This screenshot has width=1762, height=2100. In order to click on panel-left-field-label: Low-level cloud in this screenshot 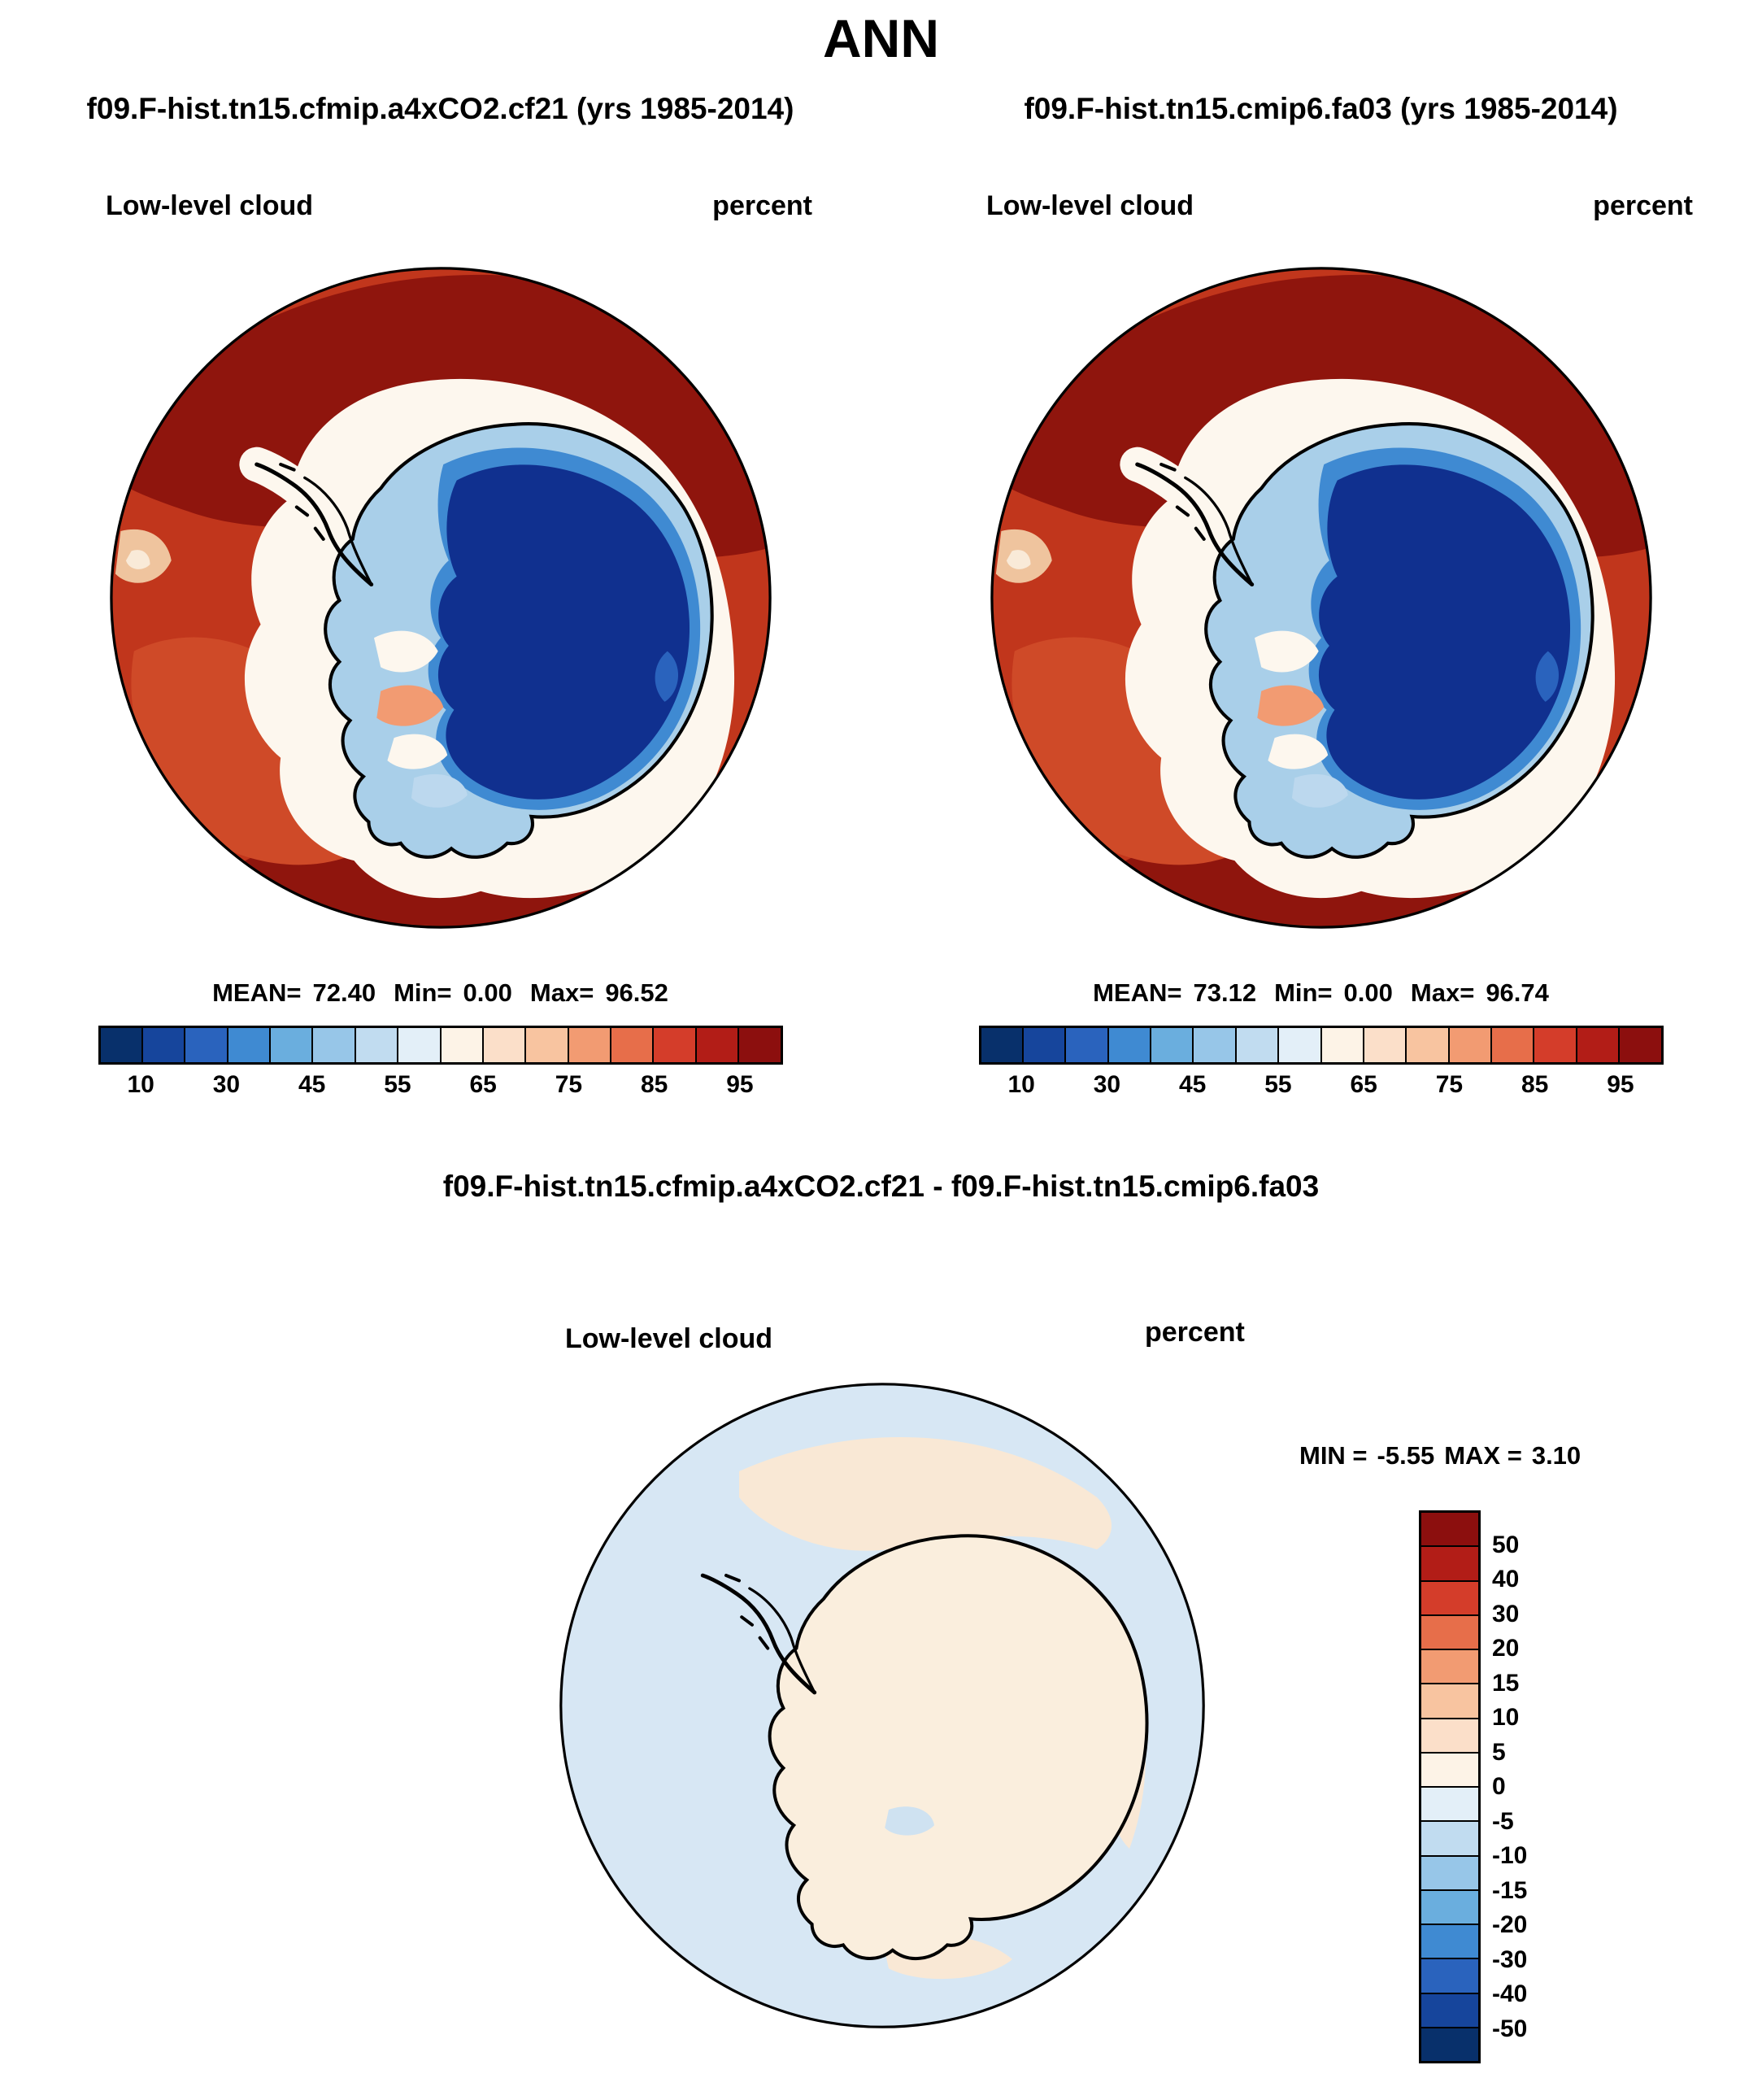, I will do `click(210, 205)`.